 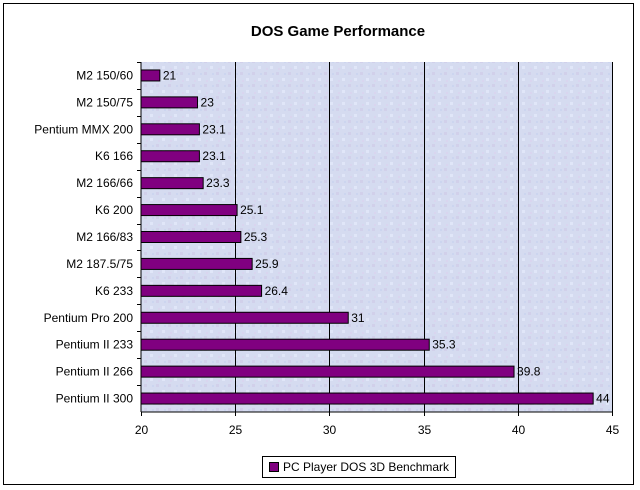 What do you see at coordinates (104, 237) in the screenshot?
I see `category-label: M2 166/83` at bounding box center [104, 237].